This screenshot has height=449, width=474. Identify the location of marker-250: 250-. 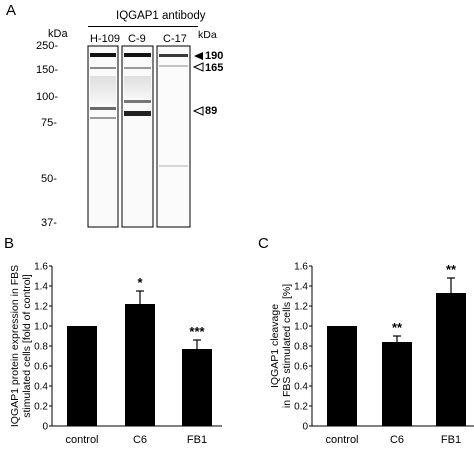
(47, 46).